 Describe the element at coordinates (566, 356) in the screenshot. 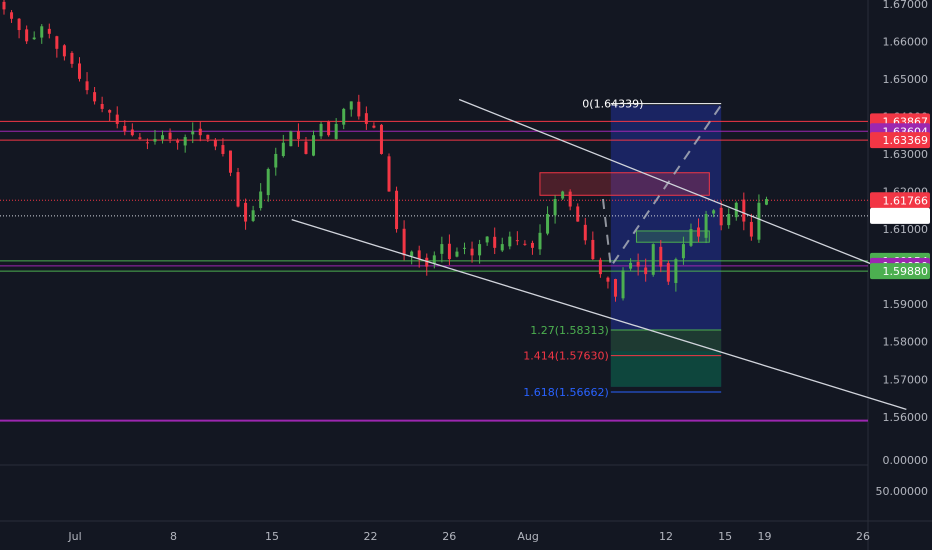

I see `fib-label: 1.414(1.57630)` at that location.